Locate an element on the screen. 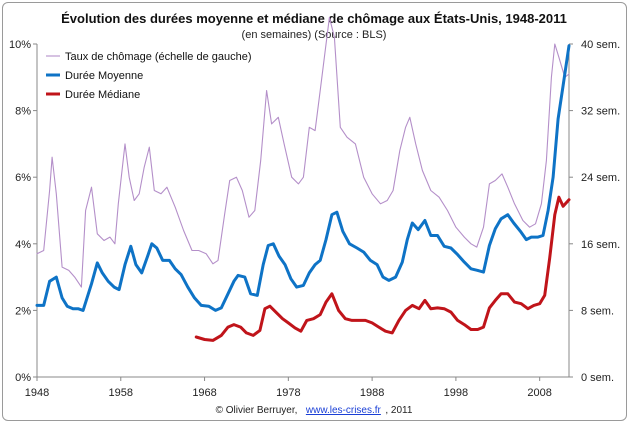 This screenshot has width=629, height=423. credit-prefix: © Olivier Berruyer, is located at coordinates (257, 410).